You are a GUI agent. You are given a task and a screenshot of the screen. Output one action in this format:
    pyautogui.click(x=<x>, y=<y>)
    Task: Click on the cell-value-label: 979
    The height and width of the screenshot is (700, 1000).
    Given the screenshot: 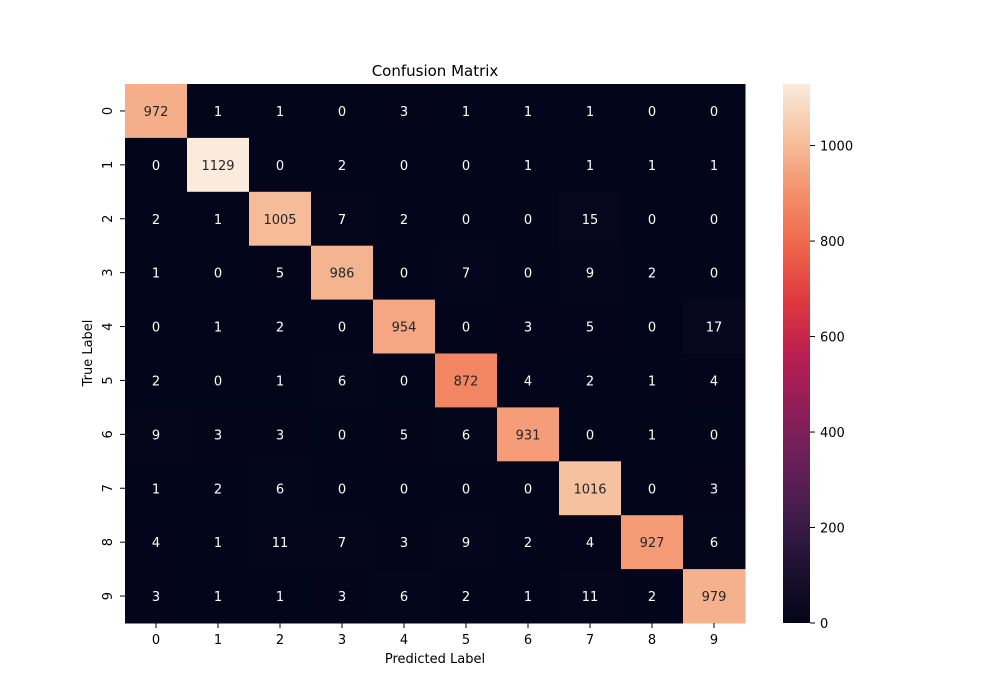 What is the action you would take?
    pyautogui.click(x=714, y=597)
    